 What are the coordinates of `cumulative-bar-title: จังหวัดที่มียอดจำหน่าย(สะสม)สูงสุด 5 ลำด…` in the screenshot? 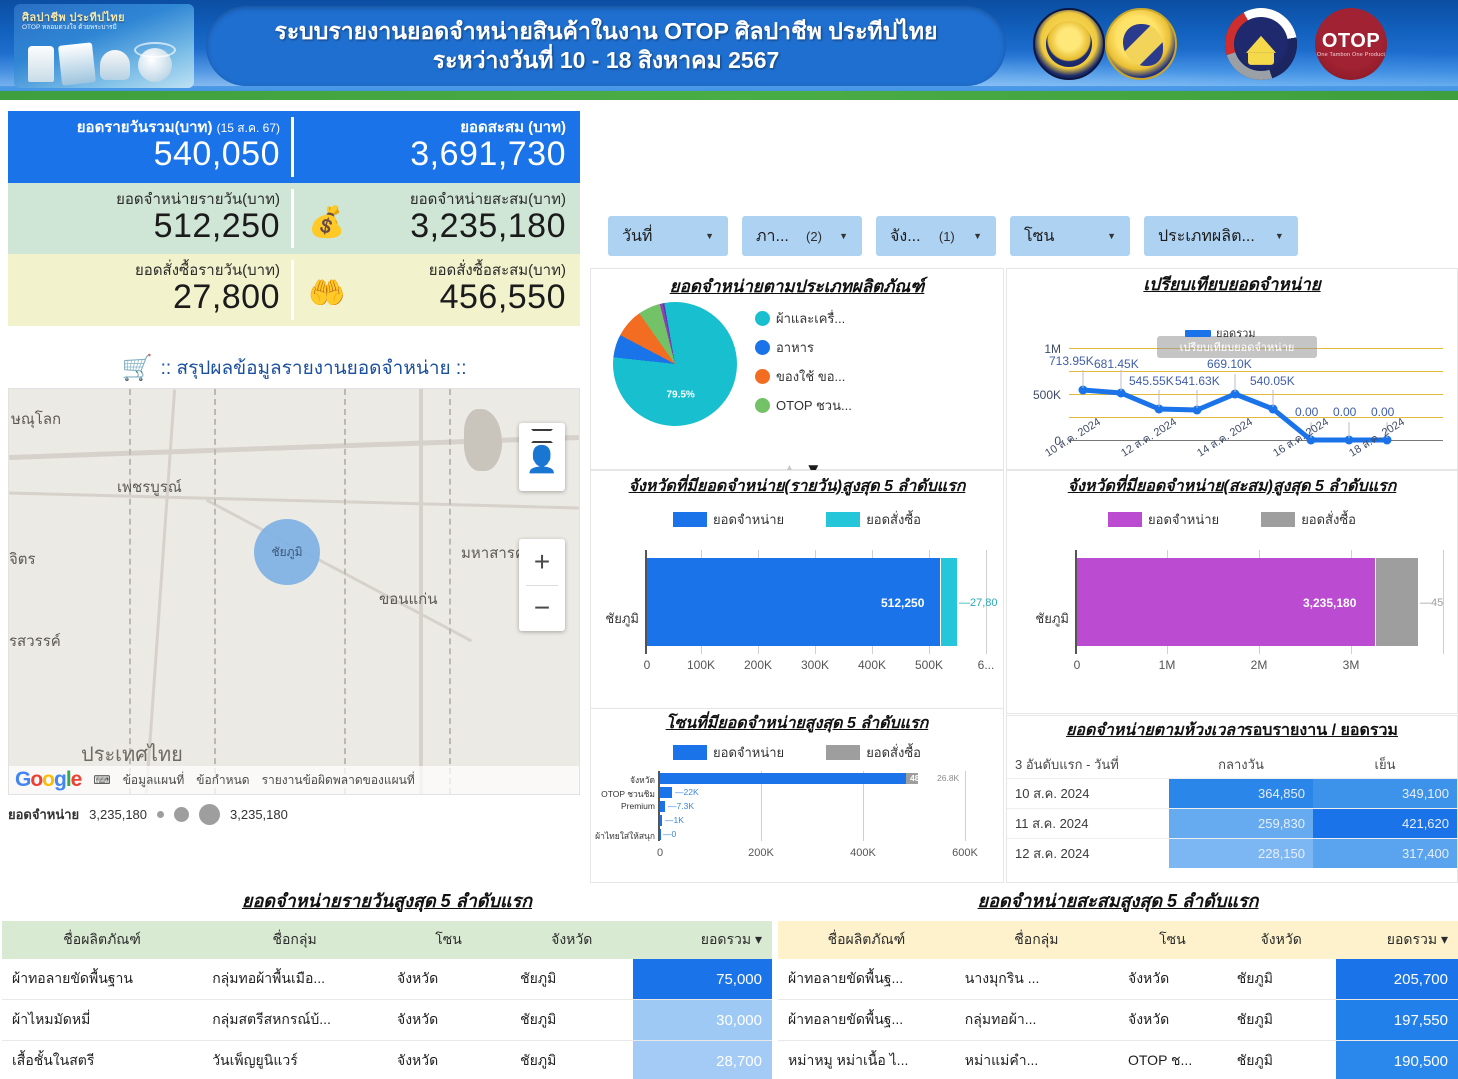 It's located at (1232, 486).